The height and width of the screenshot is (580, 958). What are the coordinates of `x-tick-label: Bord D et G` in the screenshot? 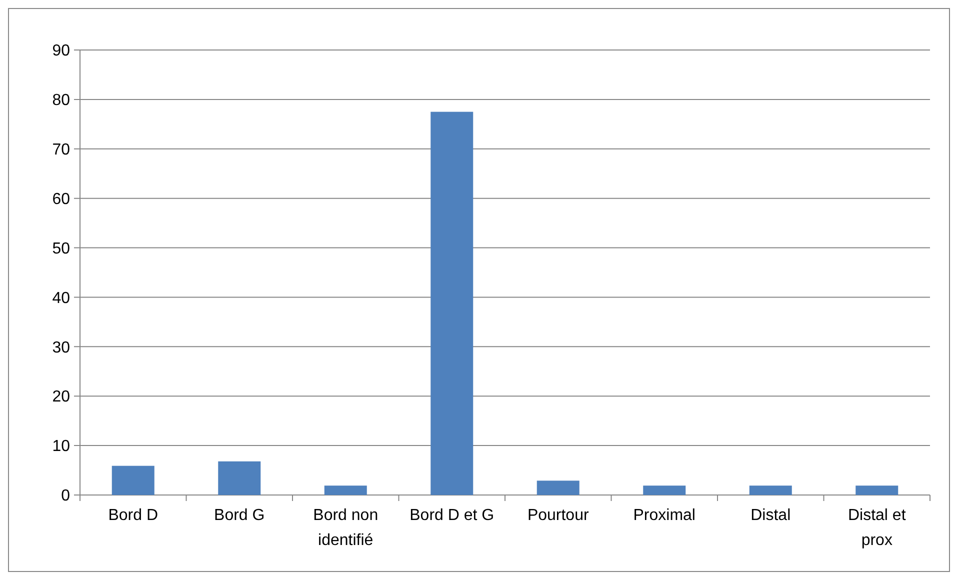 It's located at (452, 515).